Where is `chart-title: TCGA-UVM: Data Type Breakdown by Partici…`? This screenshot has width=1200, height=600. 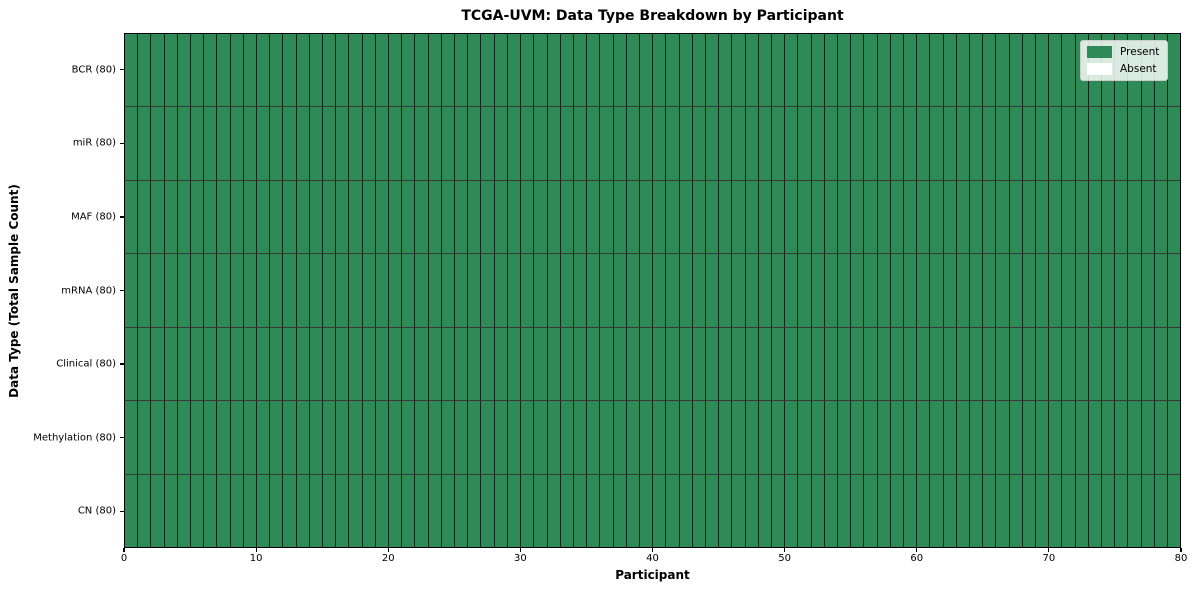
chart-title: TCGA-UVM: Data Type Breakdown by Partici… is located at coordinates (652, 16).